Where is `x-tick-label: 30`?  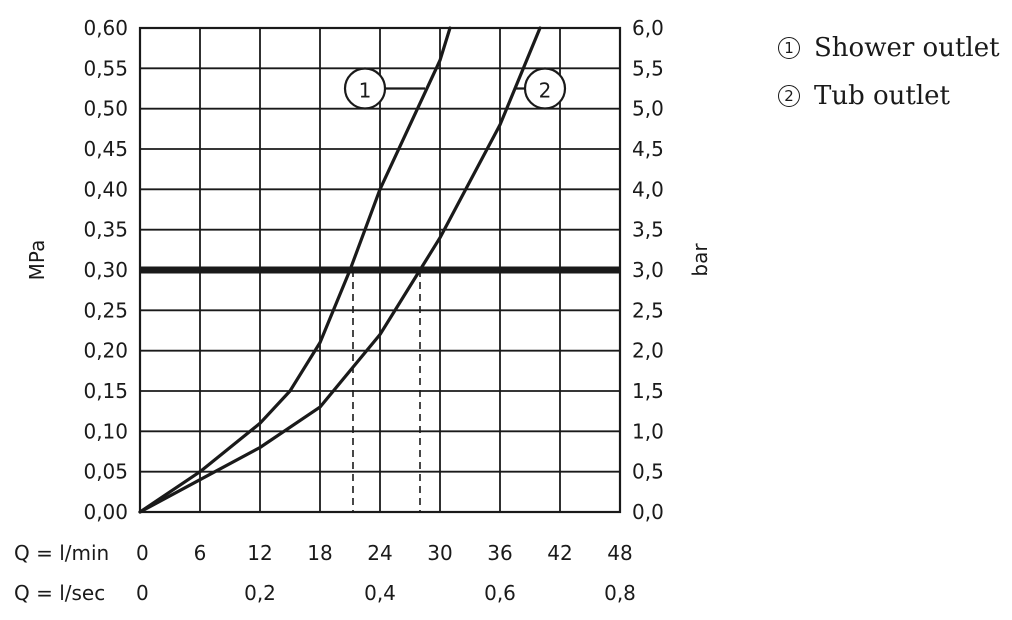 x-tick-label: 30 is located at coordinates (439, 553).